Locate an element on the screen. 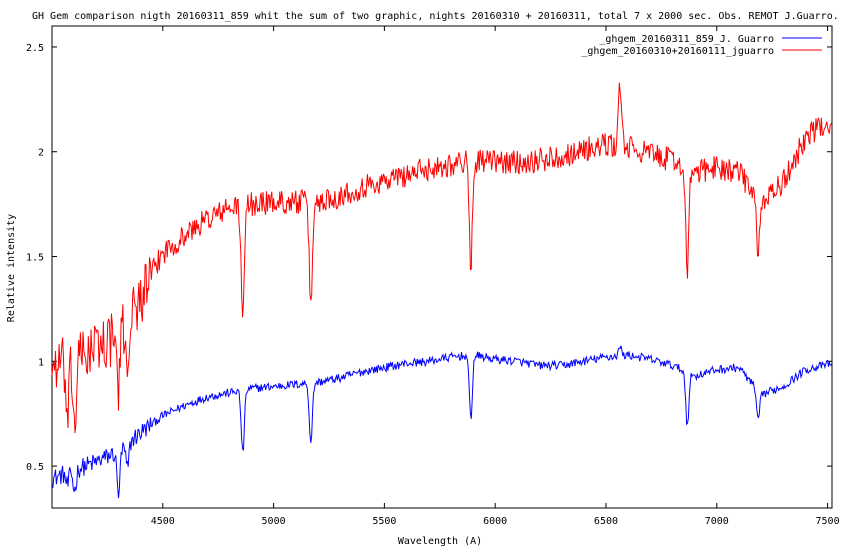  y-tick-label: 1.5 is located at coordinates (35, 258).